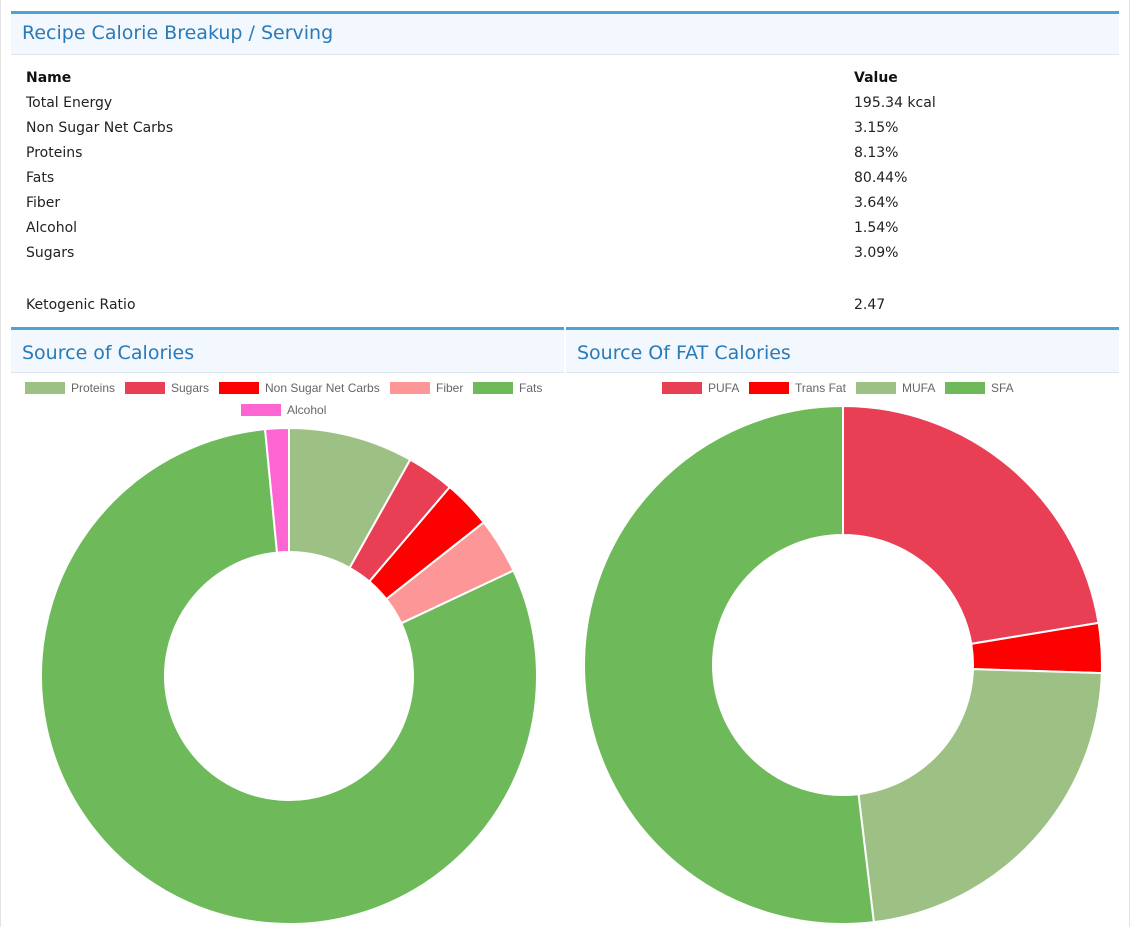 Image resolution: width=1131 pixels, height=927 pixels. Describe the element at coordinates (895, 103) in the screenshot. I see `row-value: 195.34 kcal` at that location.